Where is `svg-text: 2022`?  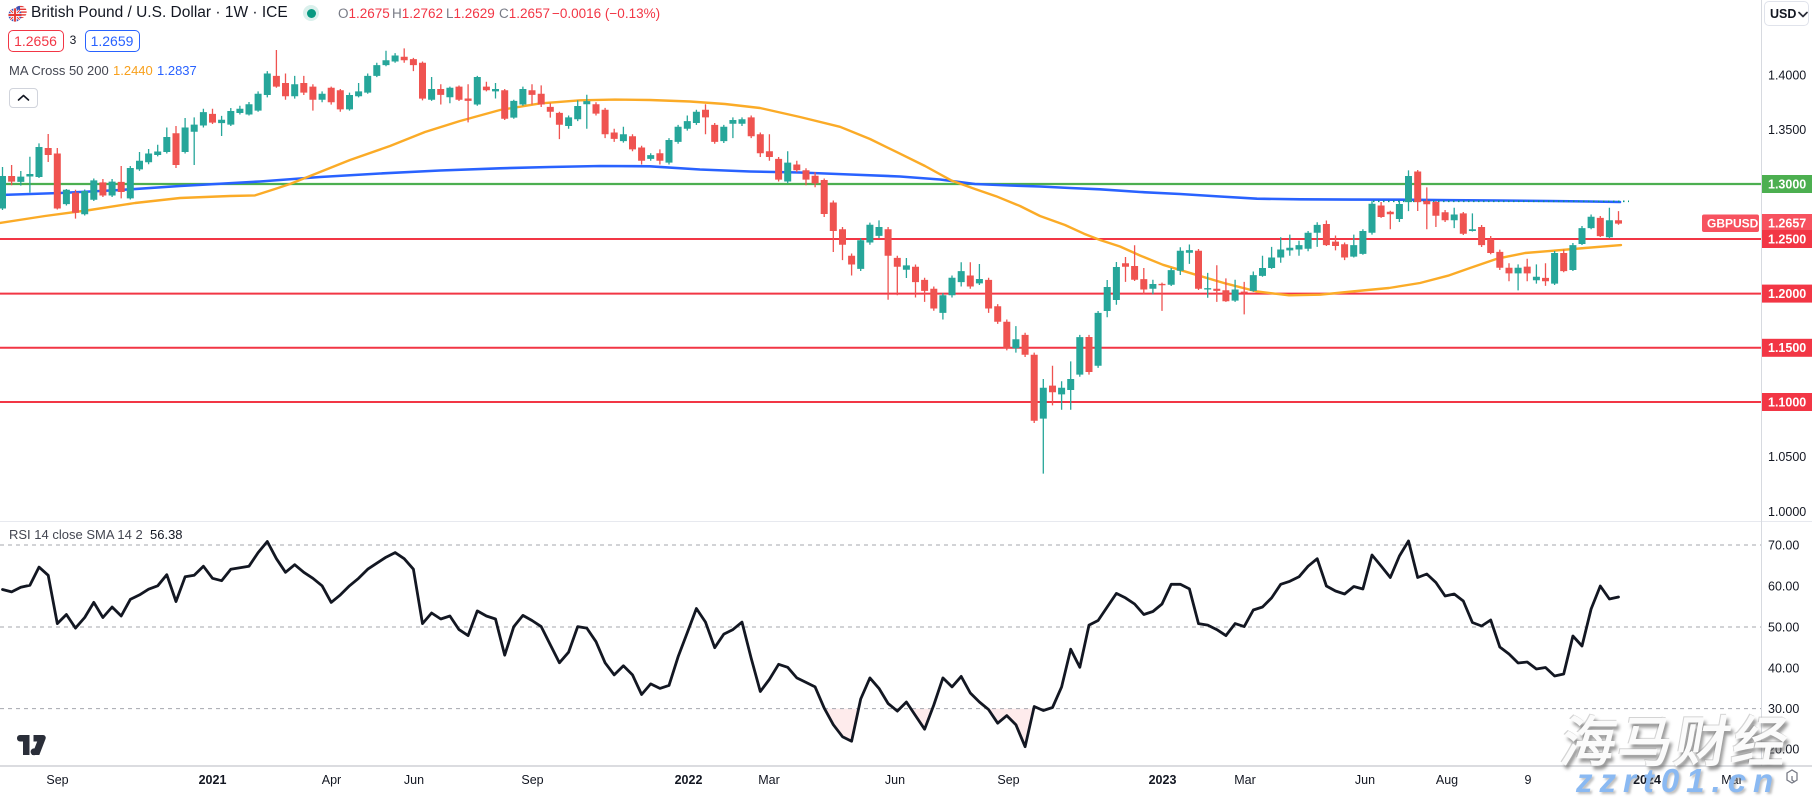
svg-text: 2022 is located at coordinates (689, 780).